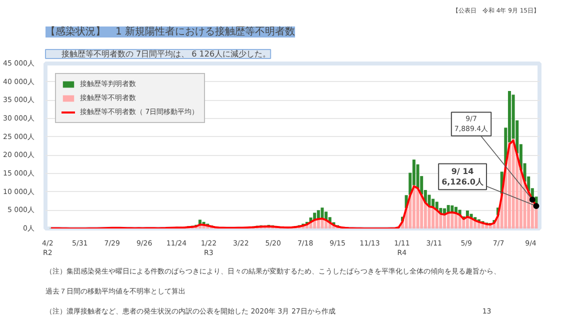  I want to click on annotation: 9/ 14 6,126.0人, so click(463, 176).